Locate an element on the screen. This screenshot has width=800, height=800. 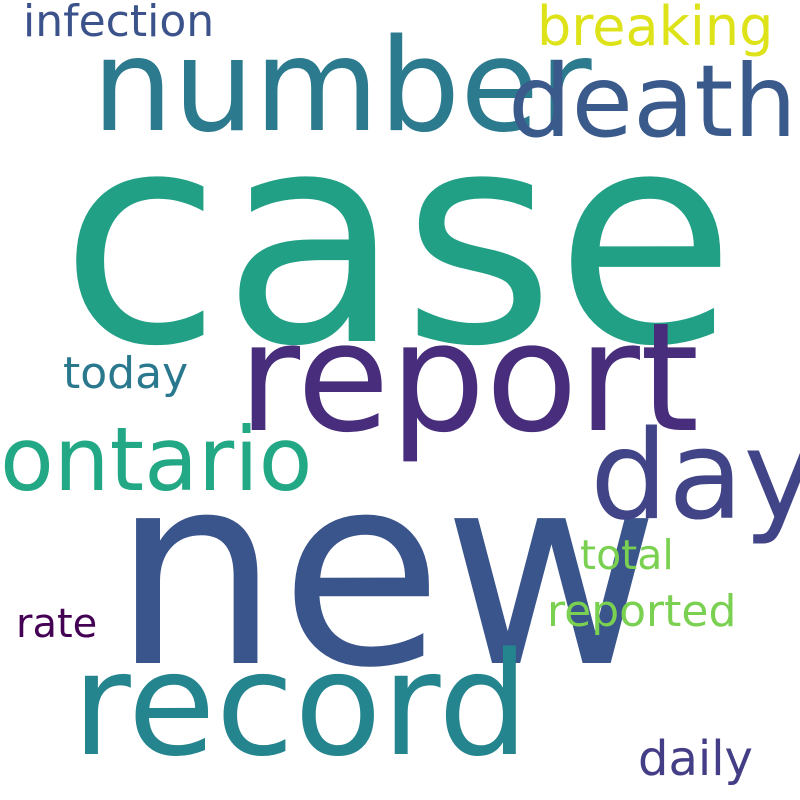
word-ontario: ontario is located at coordinates (156, 459).